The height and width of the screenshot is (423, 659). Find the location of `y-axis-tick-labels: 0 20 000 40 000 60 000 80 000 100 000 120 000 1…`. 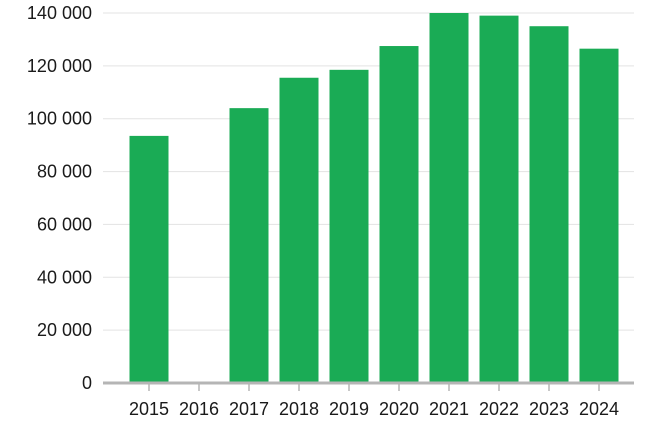

y-axis-tick-labels: 0 20 000 40 000 60 000 80 000 100 000 120 000 1… is located at coordinates (59, 198).